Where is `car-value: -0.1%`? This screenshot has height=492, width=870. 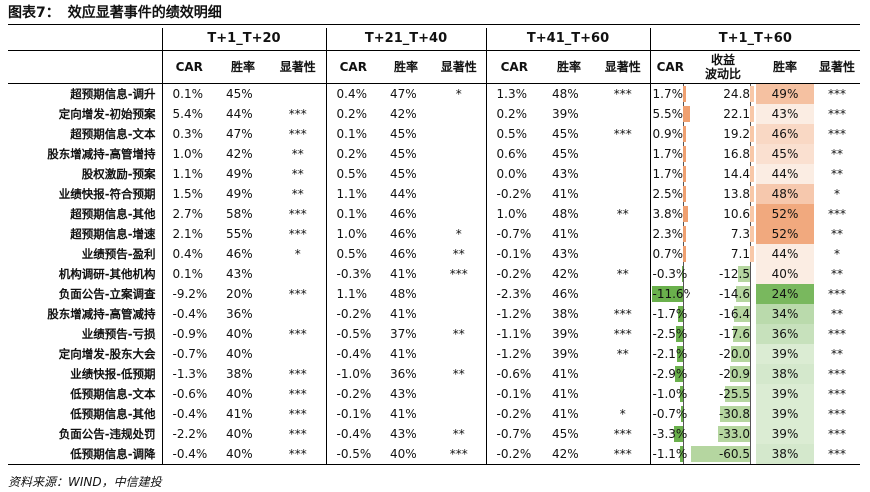
car-value: -0.1% is located at coordinates (514, 394).